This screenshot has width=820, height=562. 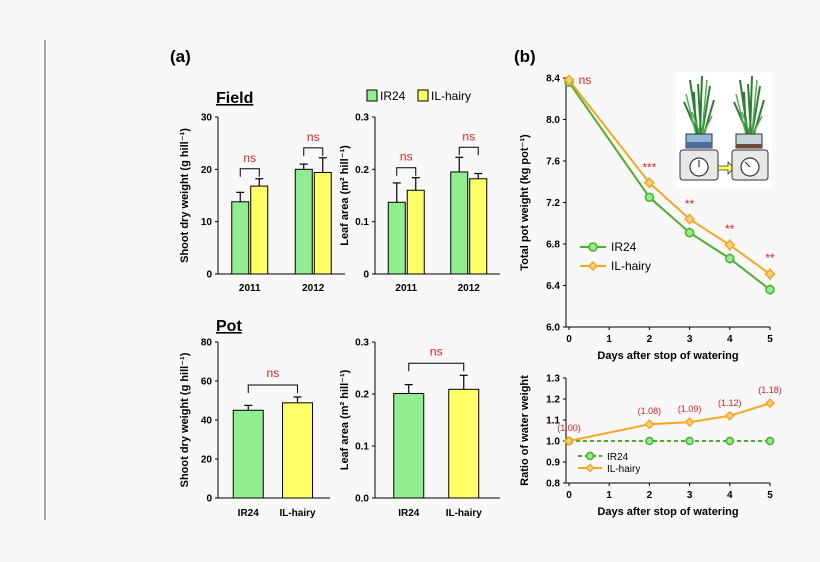 I want to click on y-tick-label: 1.1, so click(x=553, y=421).